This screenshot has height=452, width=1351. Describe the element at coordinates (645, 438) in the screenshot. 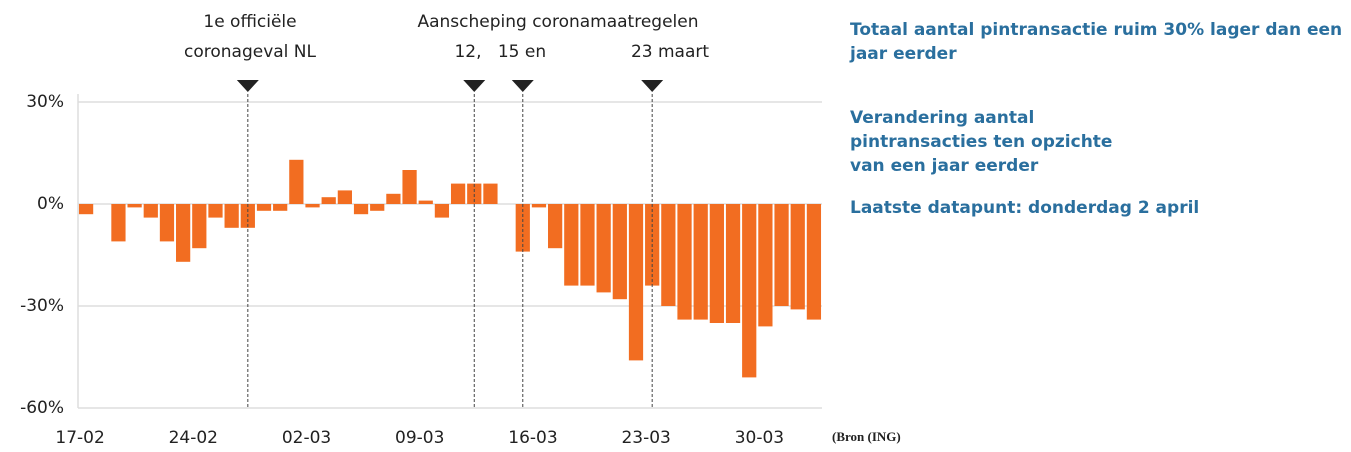

I see `x-tick-label: 23-03` at that location.